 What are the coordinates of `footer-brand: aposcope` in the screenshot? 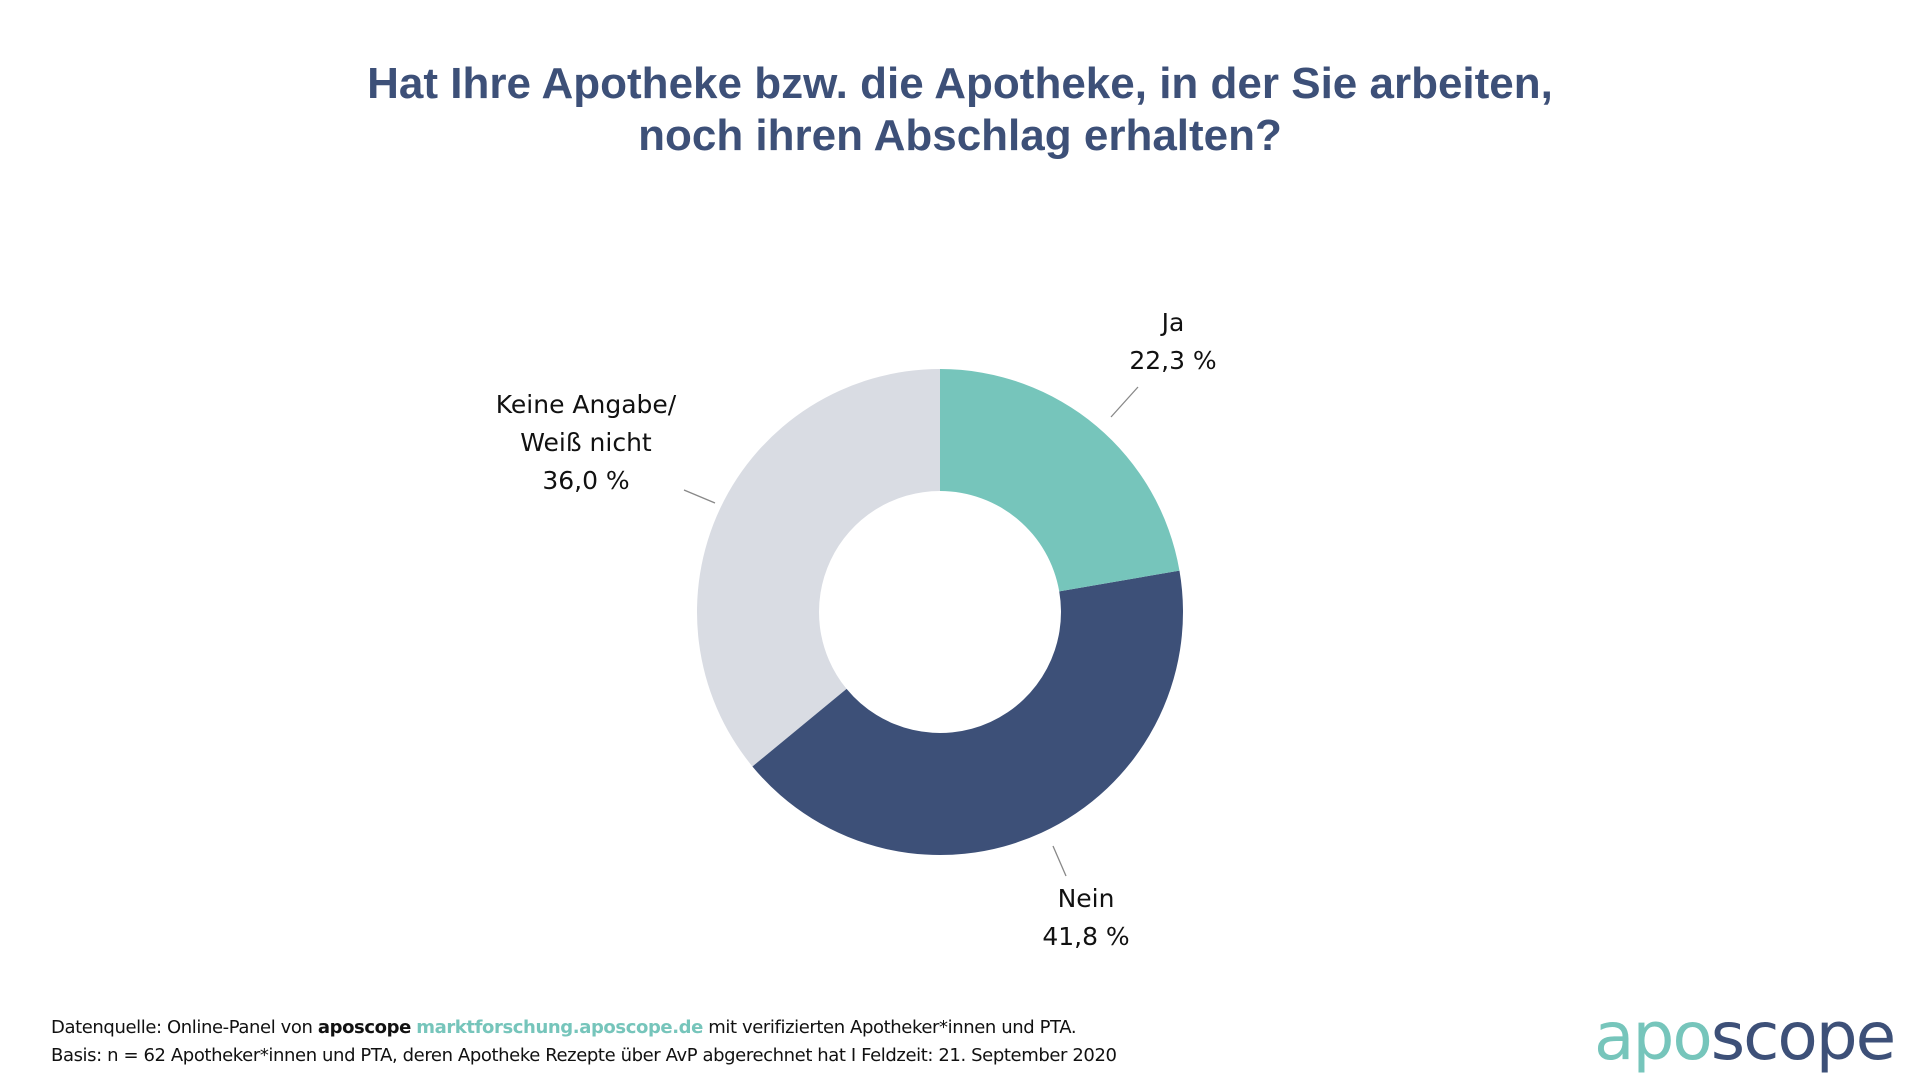 It's located at (364, 1027).